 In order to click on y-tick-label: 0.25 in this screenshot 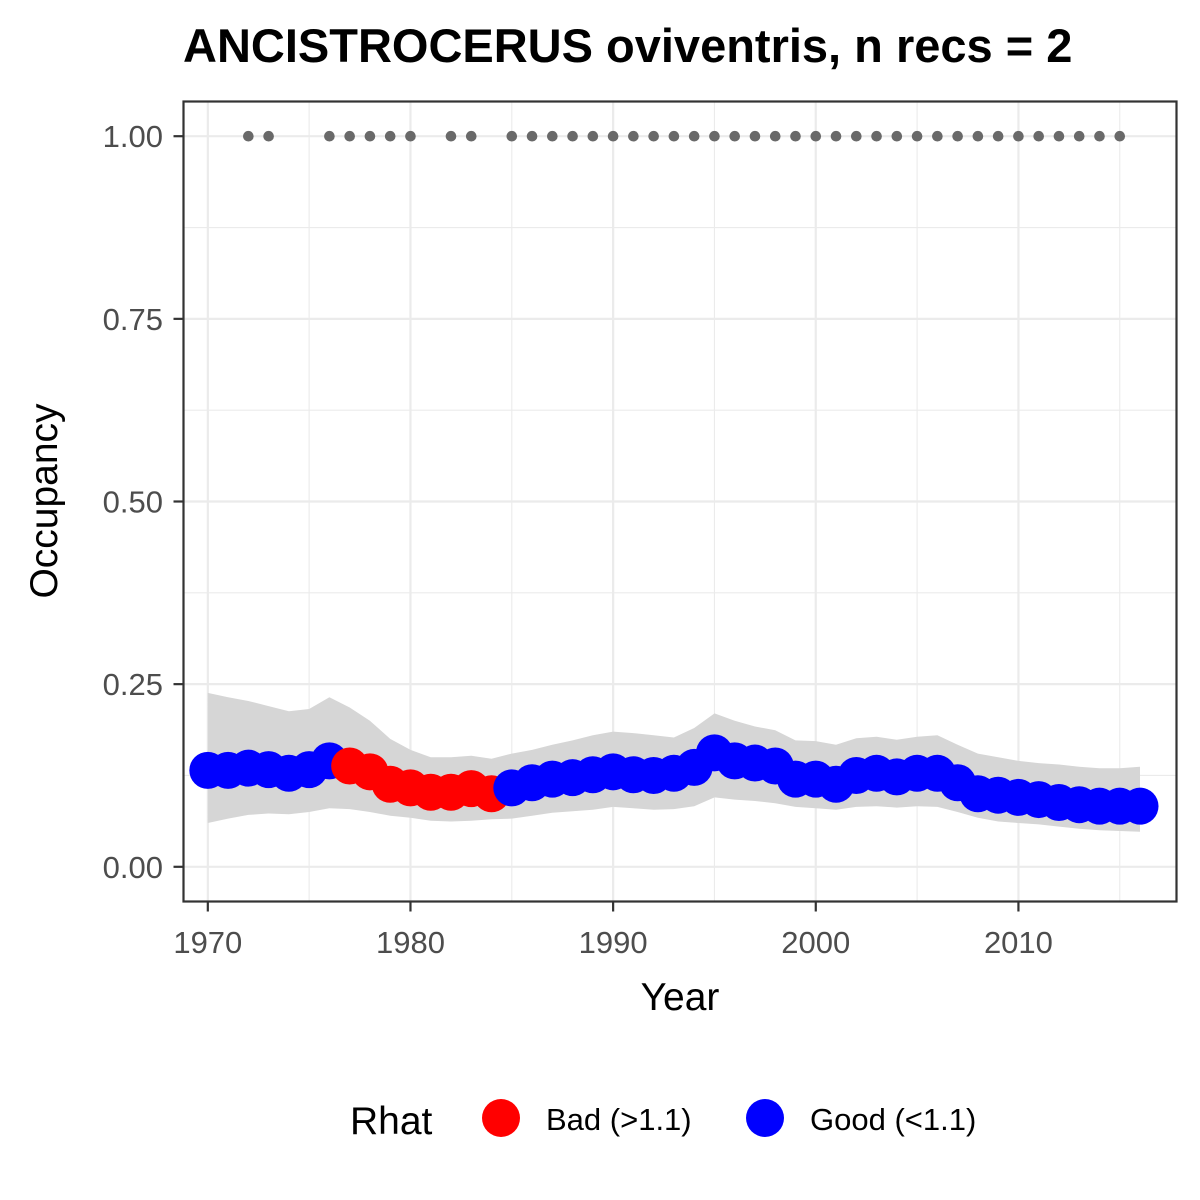, I will do `click(133, 684)`.